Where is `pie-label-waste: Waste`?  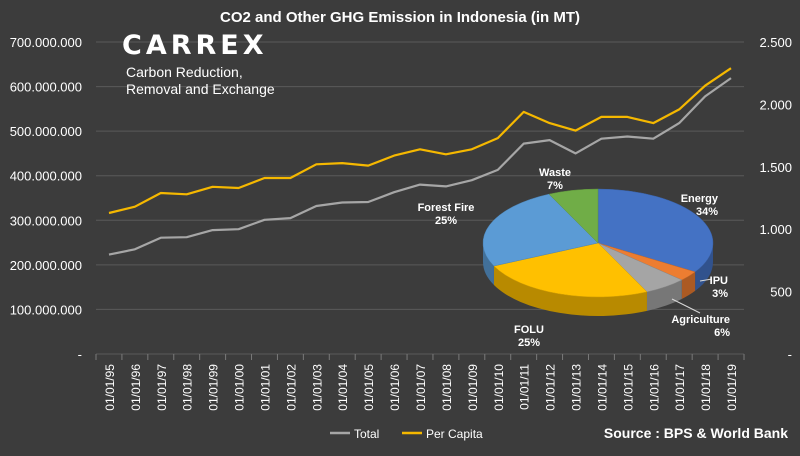 pie-label-waste: Waste is located at coordinates (555, 173).